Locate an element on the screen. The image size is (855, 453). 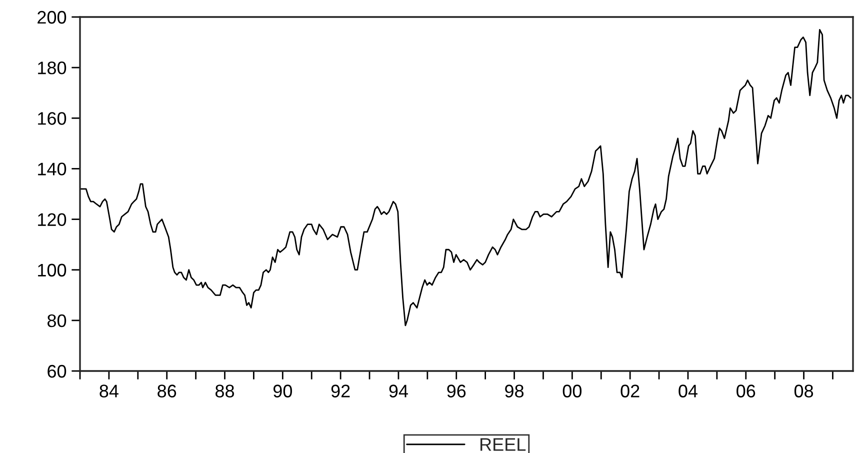
x-tick-label: 06 is located at coordinates (746, 391).